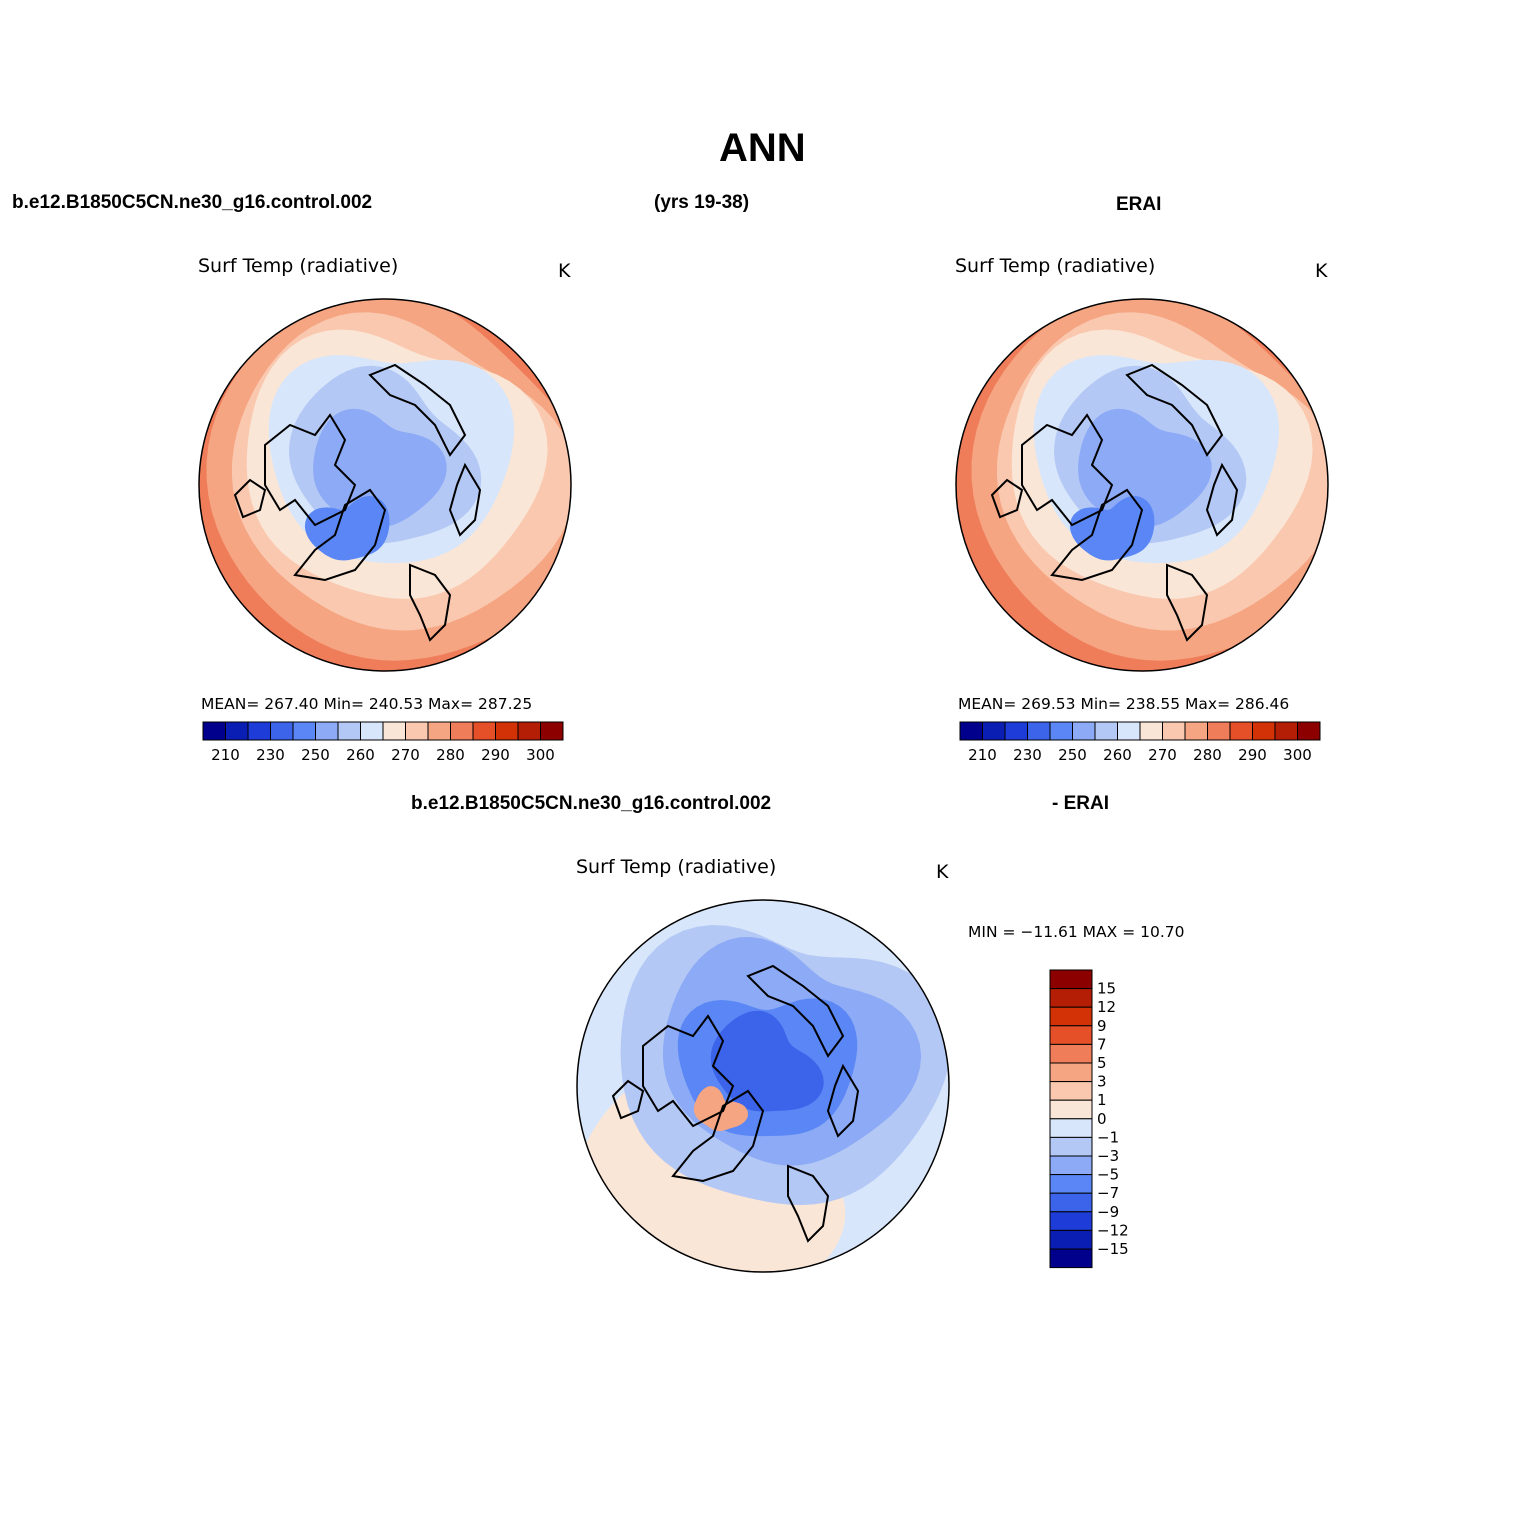  Describe the element at coordinates (1139, 204) in the screenshot. I see `obs-name-label: ERAI` at that location.